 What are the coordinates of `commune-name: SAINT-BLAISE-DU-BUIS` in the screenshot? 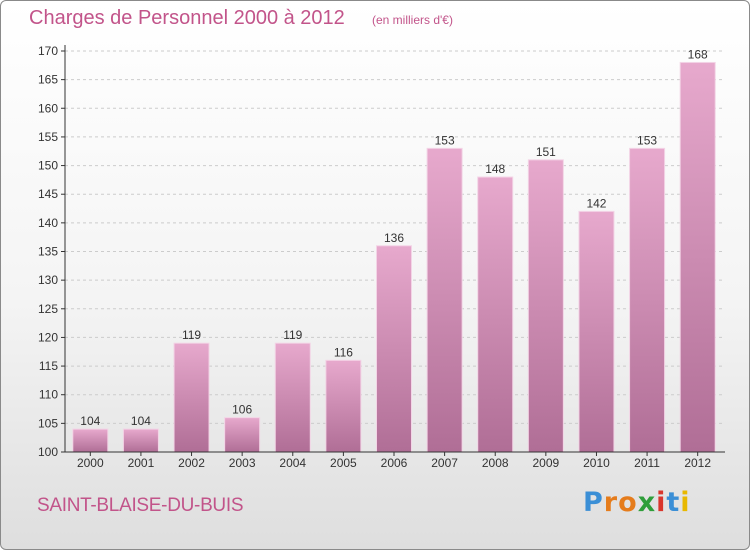 It's located at (140, 505).